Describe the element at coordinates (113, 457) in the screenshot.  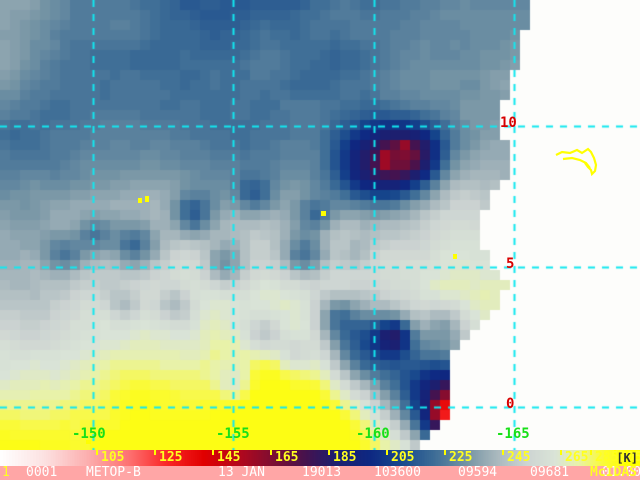
I see `color-bar-tick-label: 105` at that location.